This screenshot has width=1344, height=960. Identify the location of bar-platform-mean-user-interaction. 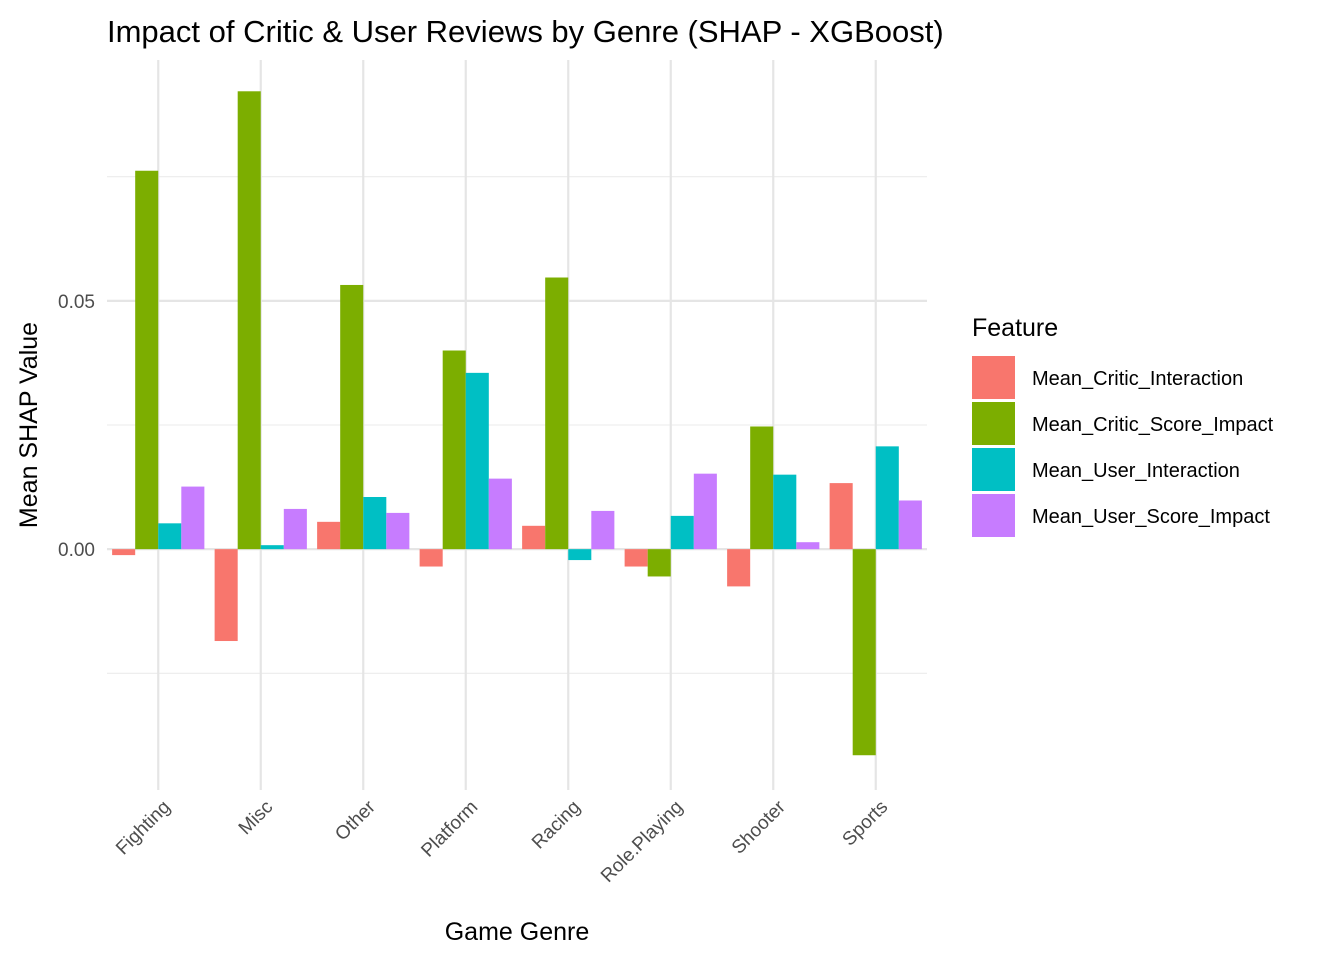
(477, 461).